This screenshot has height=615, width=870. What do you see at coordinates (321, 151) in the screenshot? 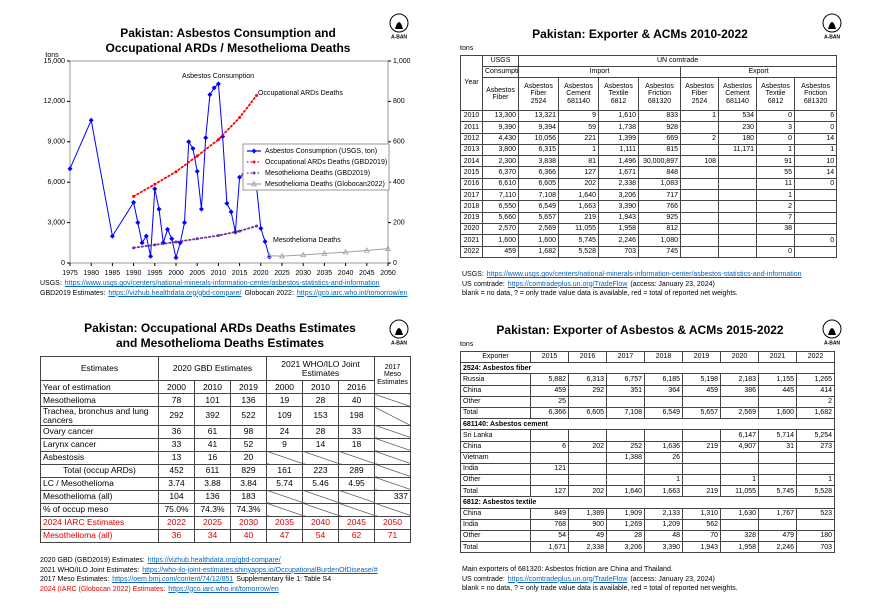
I see `legend-label: Asbestos Consumption (USGS, ton)` at bounding box center [321, 151].